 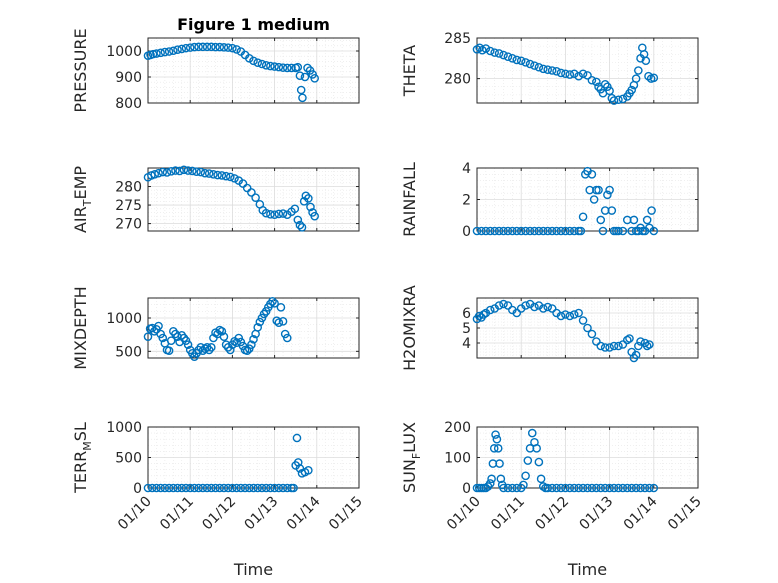 I want to click on y-tick-label: 100, so click(x=457, y=459).